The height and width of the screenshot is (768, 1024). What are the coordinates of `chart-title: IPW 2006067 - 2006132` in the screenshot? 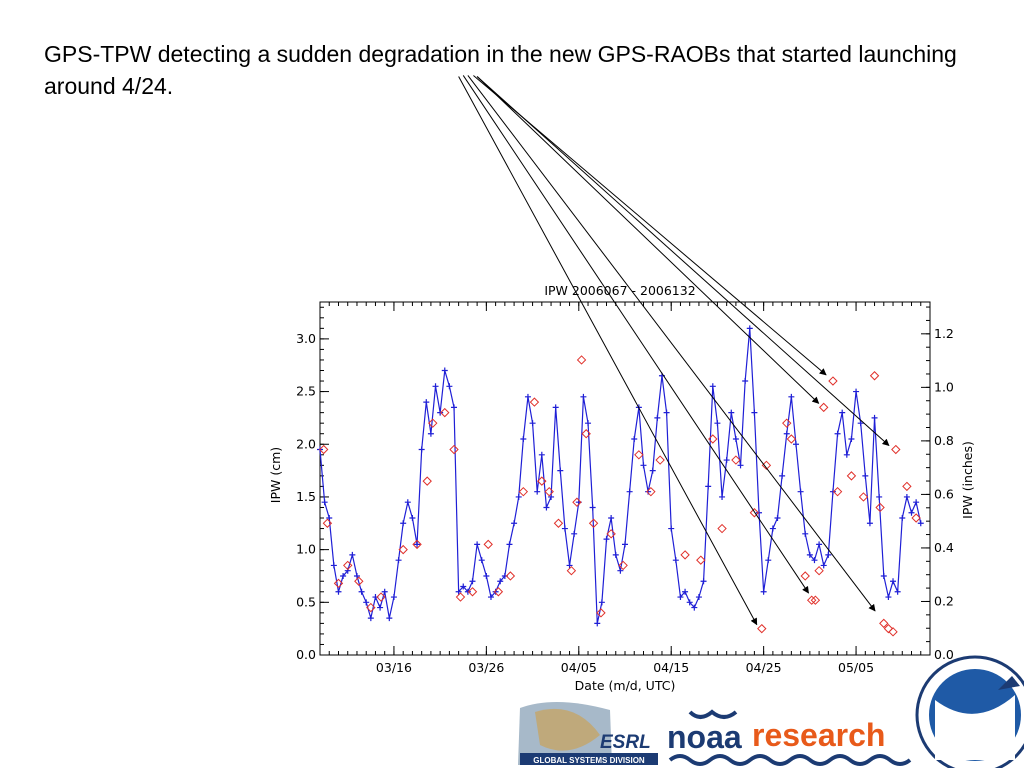 It's located at (619, 290).